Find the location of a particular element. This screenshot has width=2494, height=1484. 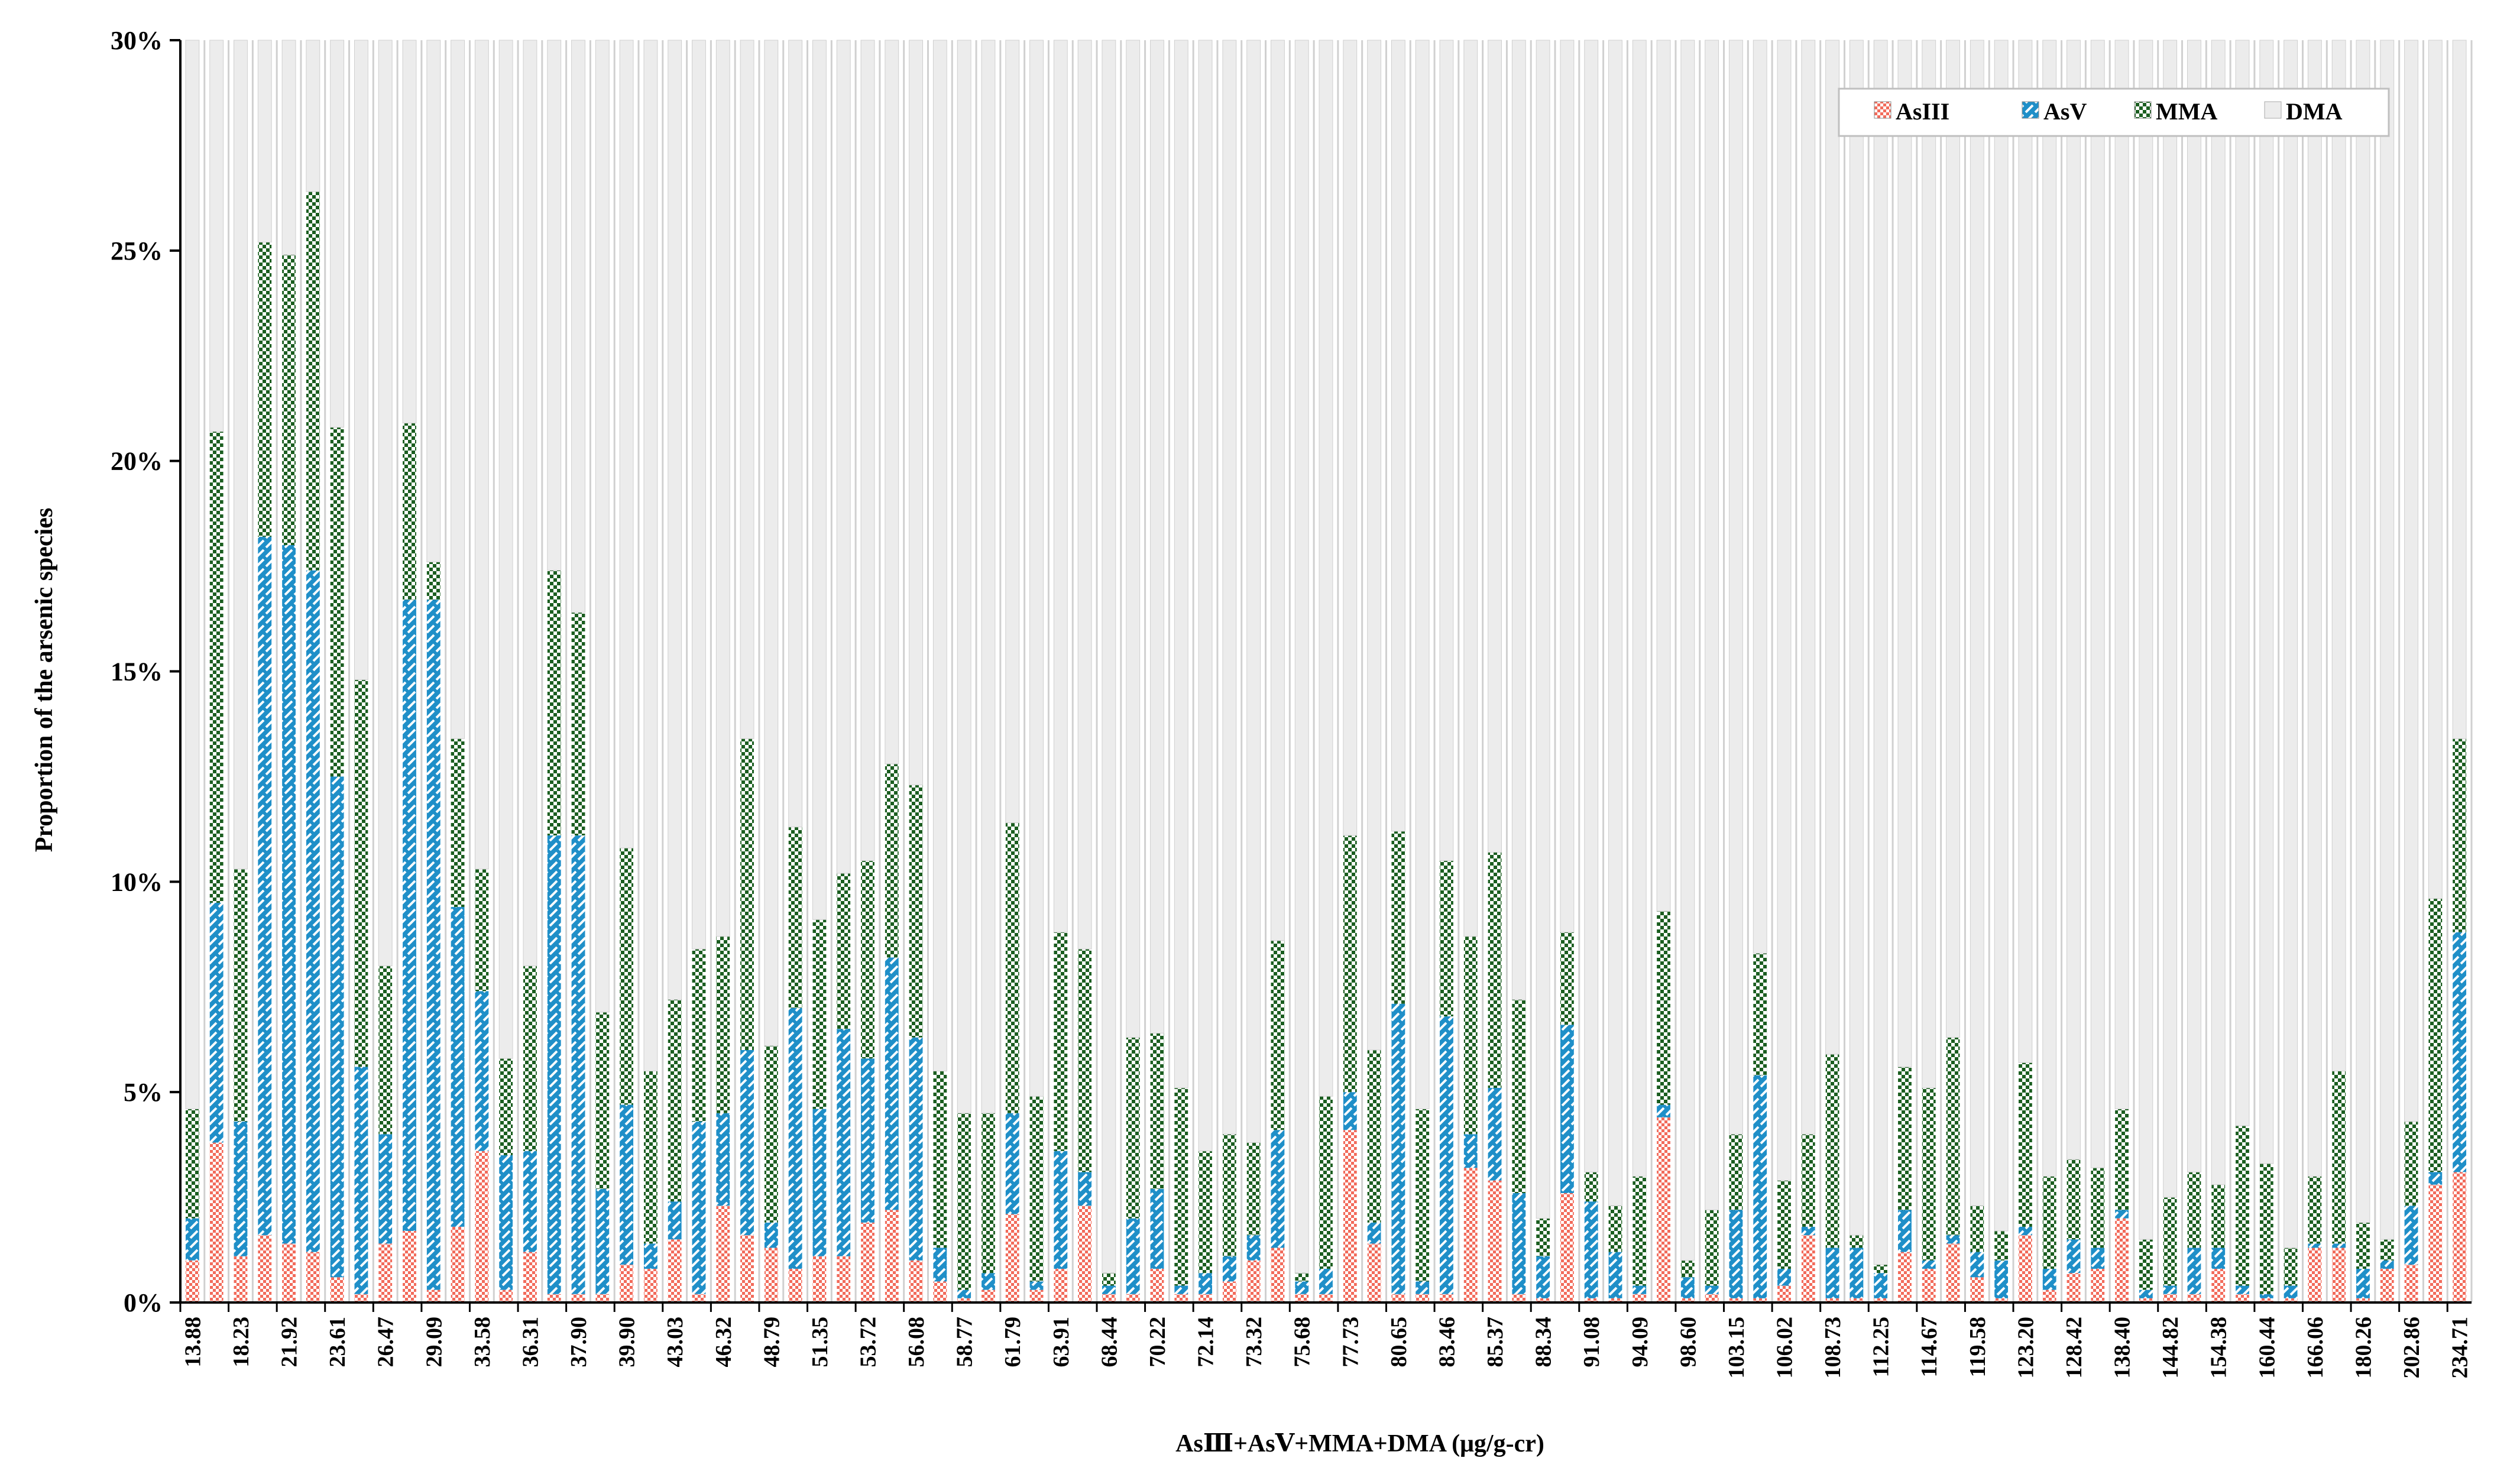

x-tick-label: 128.42 is located at coordinates (2074, 1348).